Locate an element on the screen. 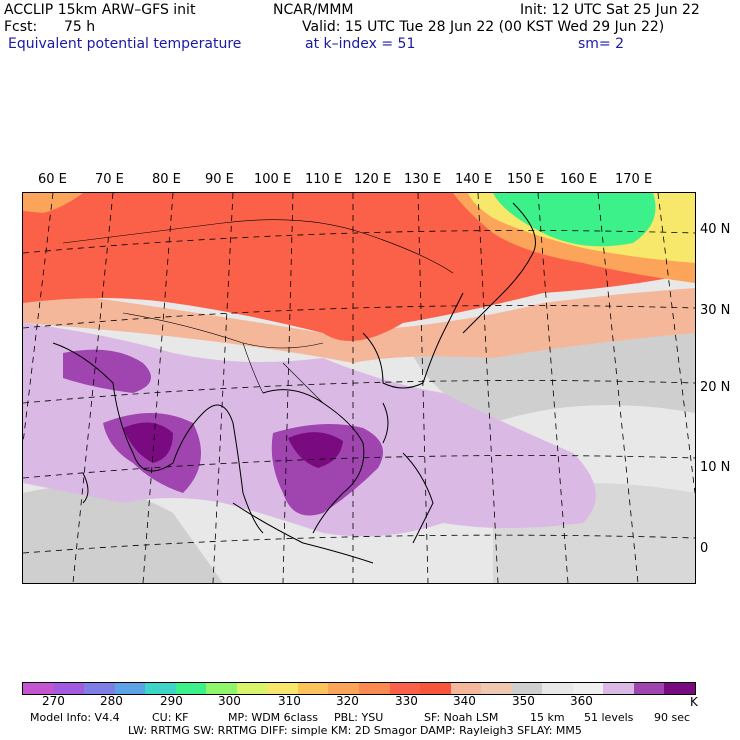 This screenshot has height=740, width=740. footer-item: CU: KF is located at coordinates (170, 717).